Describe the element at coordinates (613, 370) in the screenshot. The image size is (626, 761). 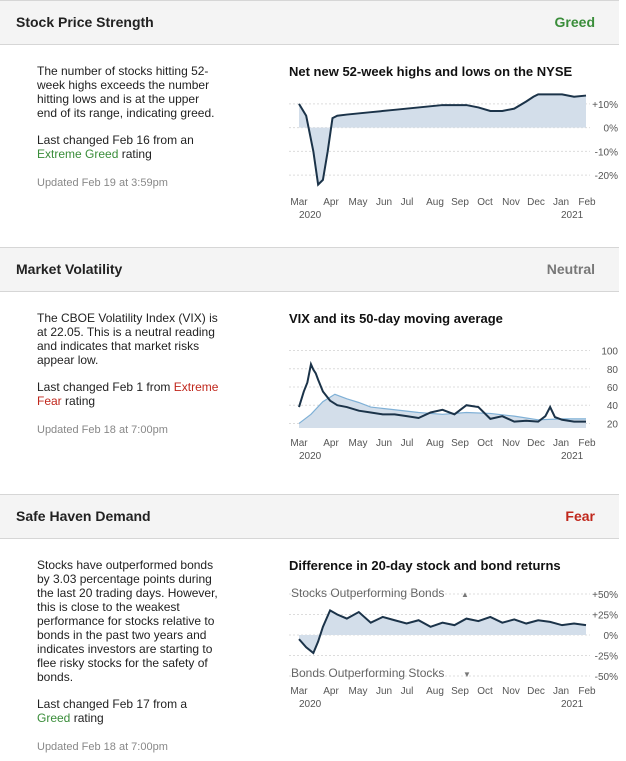
I see `y-tick-label: 80` at that location.